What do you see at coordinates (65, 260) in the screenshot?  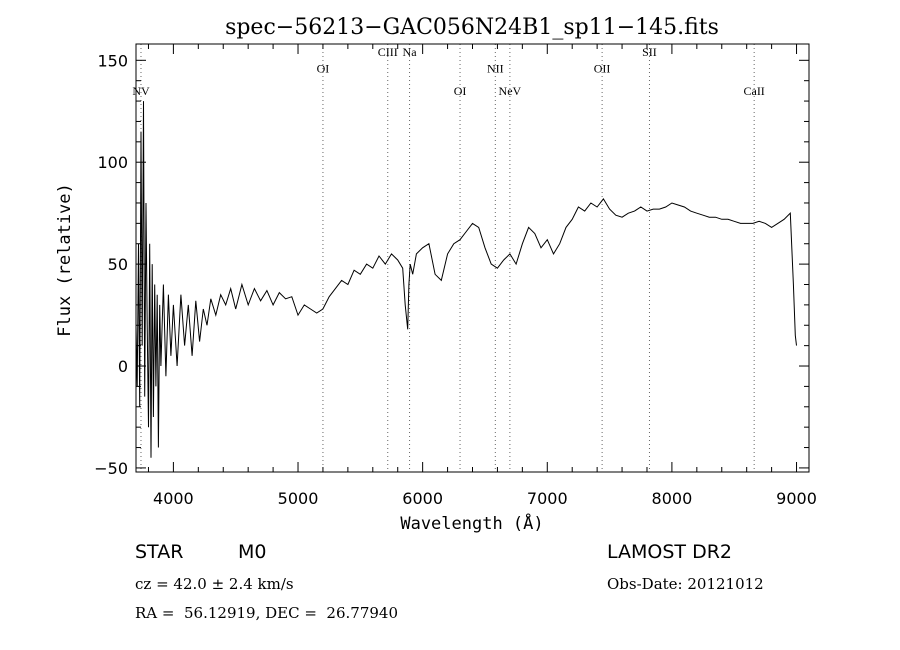 I see `y-axis-label: Flux (relative)` at bounding box center [65, 260].